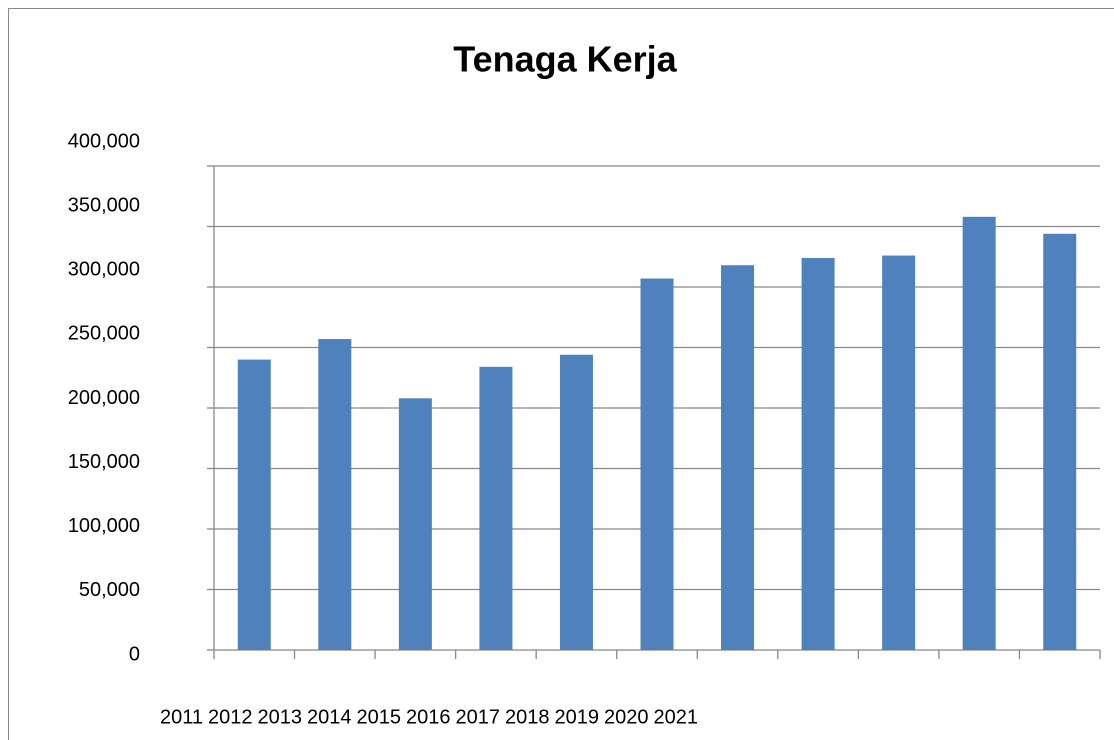 This screenshot has height=740, width=1114. I want to click on x-tick-label: 2016, so click(428, 717).